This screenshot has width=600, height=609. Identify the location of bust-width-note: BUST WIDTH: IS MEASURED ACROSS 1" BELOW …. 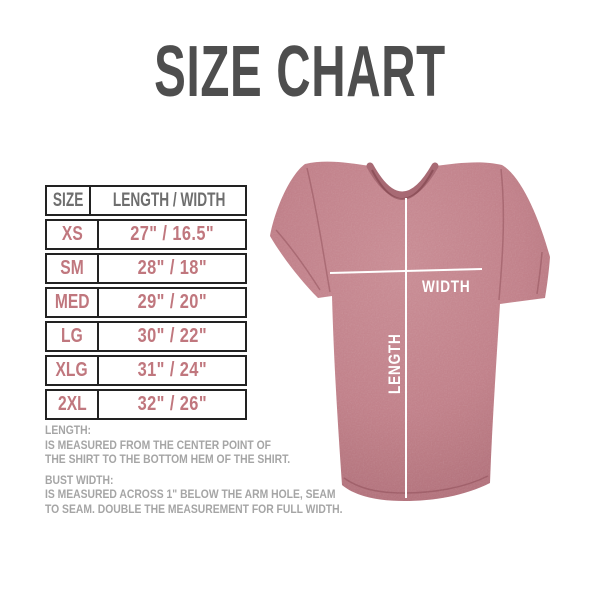
(193, 496).